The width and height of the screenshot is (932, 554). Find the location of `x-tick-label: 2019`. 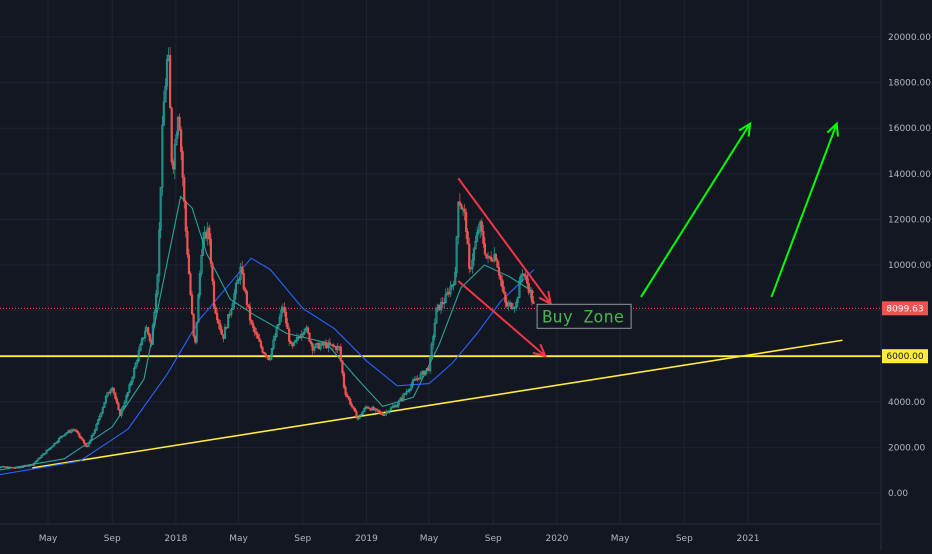

x-tick-label: 2019 is located at coordinates (366, 539).